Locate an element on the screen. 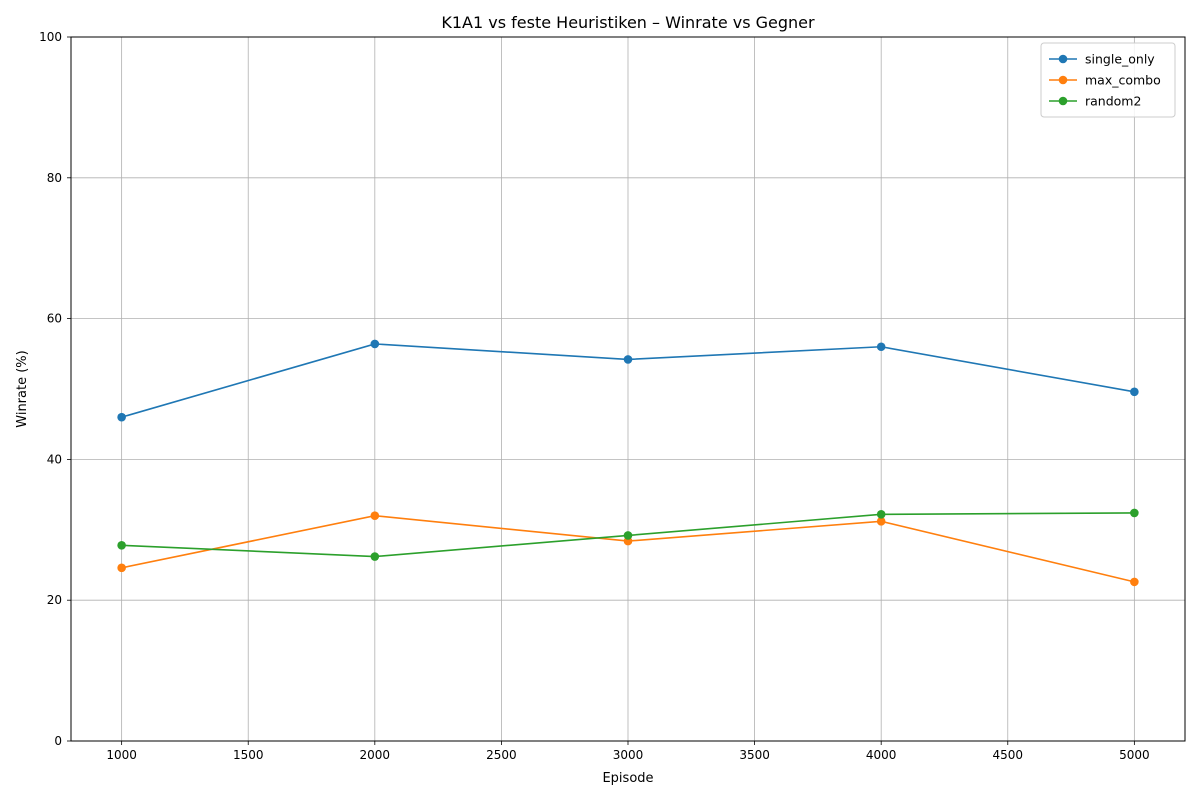 This screenshot has width=1200, height=800. x-tick-label: 2500 is located at coordinates (501, 755).